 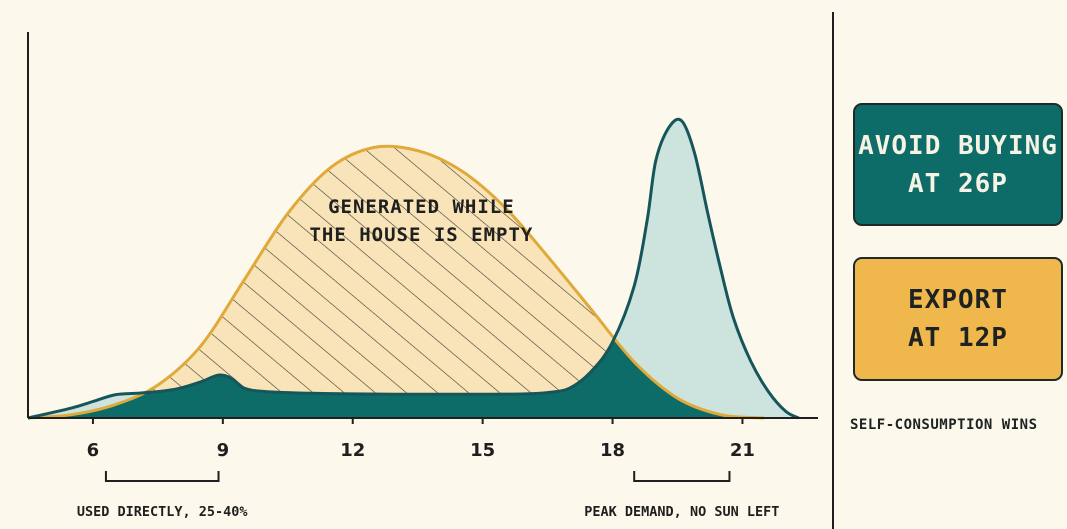 What do you see at coordinates (163, 512) in the screenshot?
I see `range-annotation: USED DIRECTLY, 25-40%` at bounding box center [163, 512].